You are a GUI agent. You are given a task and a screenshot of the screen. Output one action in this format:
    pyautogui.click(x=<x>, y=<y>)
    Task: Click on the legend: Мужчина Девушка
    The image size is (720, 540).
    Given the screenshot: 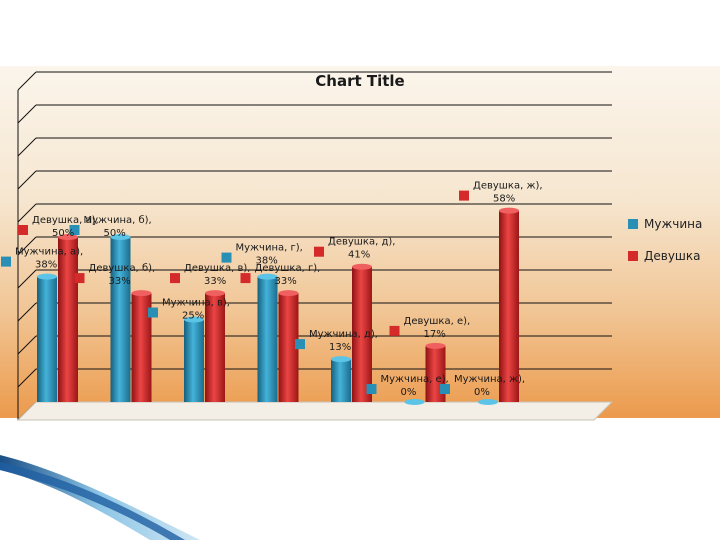 What is the action you would take?
    pyautogui.click(x=673, y=247)
    